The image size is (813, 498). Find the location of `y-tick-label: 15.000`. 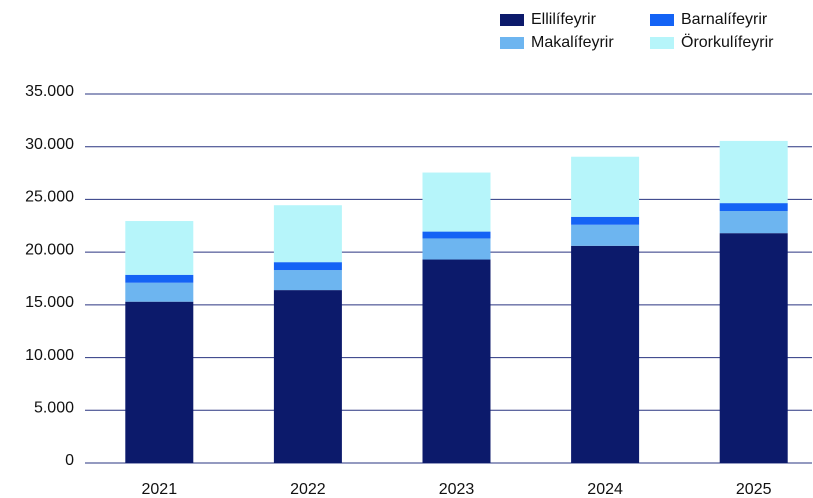

y-tick-label: 15.000 is located at coordinates (49, 302).